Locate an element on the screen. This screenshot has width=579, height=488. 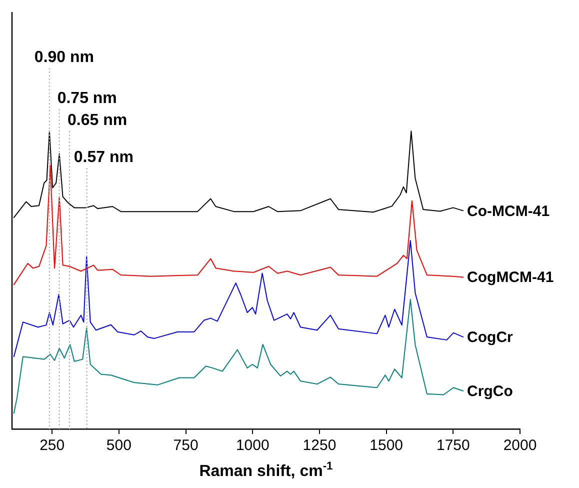
x-tick-label: 2000 is located at coordinates (520, 445).